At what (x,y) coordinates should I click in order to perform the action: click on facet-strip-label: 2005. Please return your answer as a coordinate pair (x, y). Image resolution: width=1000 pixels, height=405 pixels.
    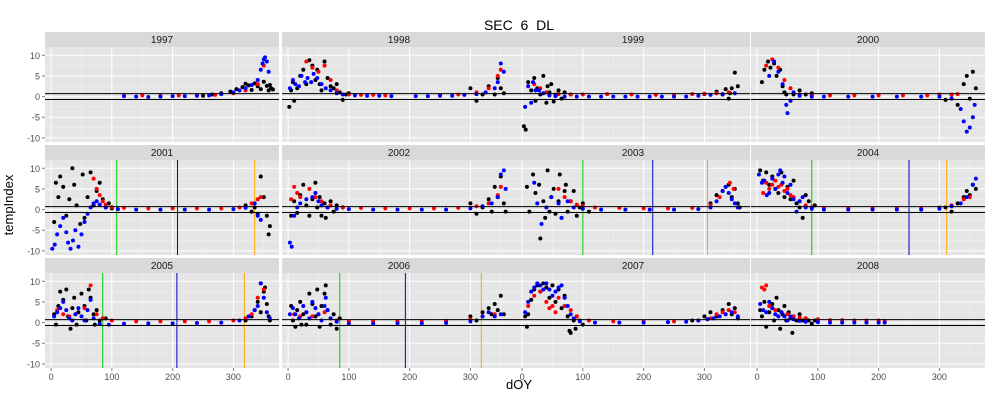
    Looking at the image, I should click on (162, 266).